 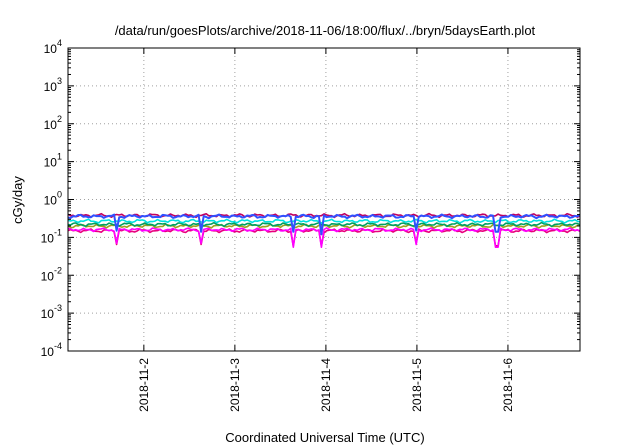 I want to click on y-tick-label: 10⁻², so click(x=51, y=274).